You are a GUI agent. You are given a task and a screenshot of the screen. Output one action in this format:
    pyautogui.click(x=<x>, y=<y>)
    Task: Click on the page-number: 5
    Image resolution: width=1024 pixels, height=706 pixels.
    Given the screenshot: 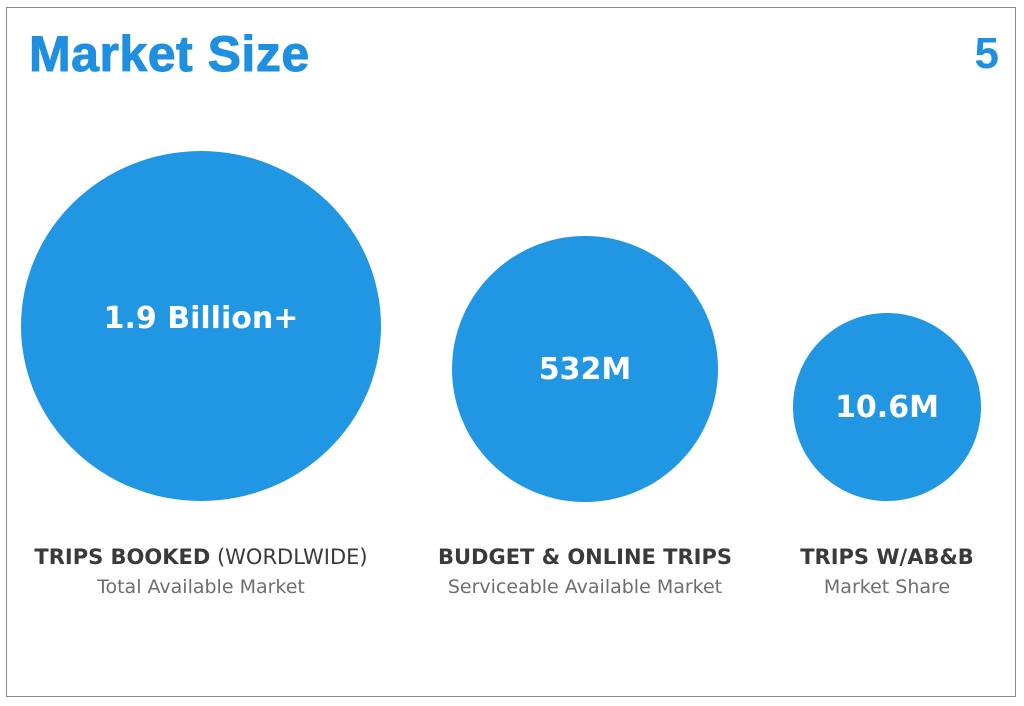 What is the action you would take?
    pyautogui.click(x=986, y=53)
    